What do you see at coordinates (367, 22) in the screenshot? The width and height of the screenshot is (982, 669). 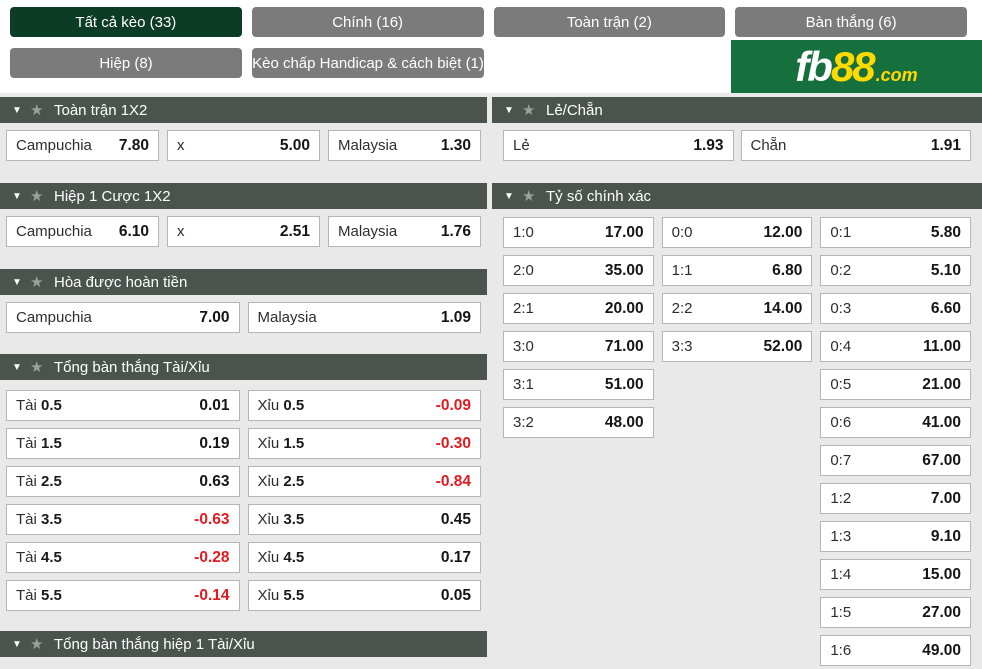 I see `tab-main: Chính (16)` at bounding box center [367, 22].